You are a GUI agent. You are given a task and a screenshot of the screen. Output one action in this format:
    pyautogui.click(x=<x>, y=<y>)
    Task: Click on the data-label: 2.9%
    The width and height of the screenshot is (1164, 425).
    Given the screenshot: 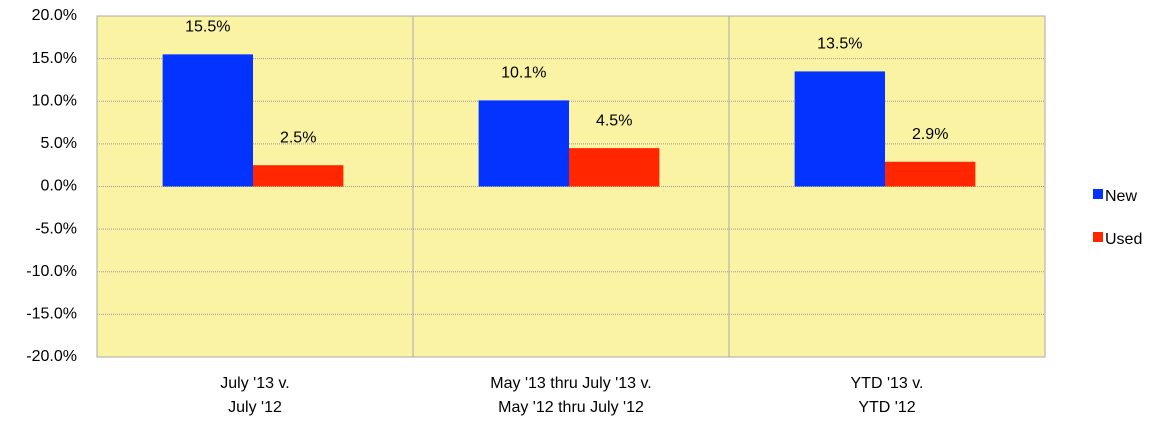 What is the action you would take?
    pyautogui.click(x=930, y=134)
    